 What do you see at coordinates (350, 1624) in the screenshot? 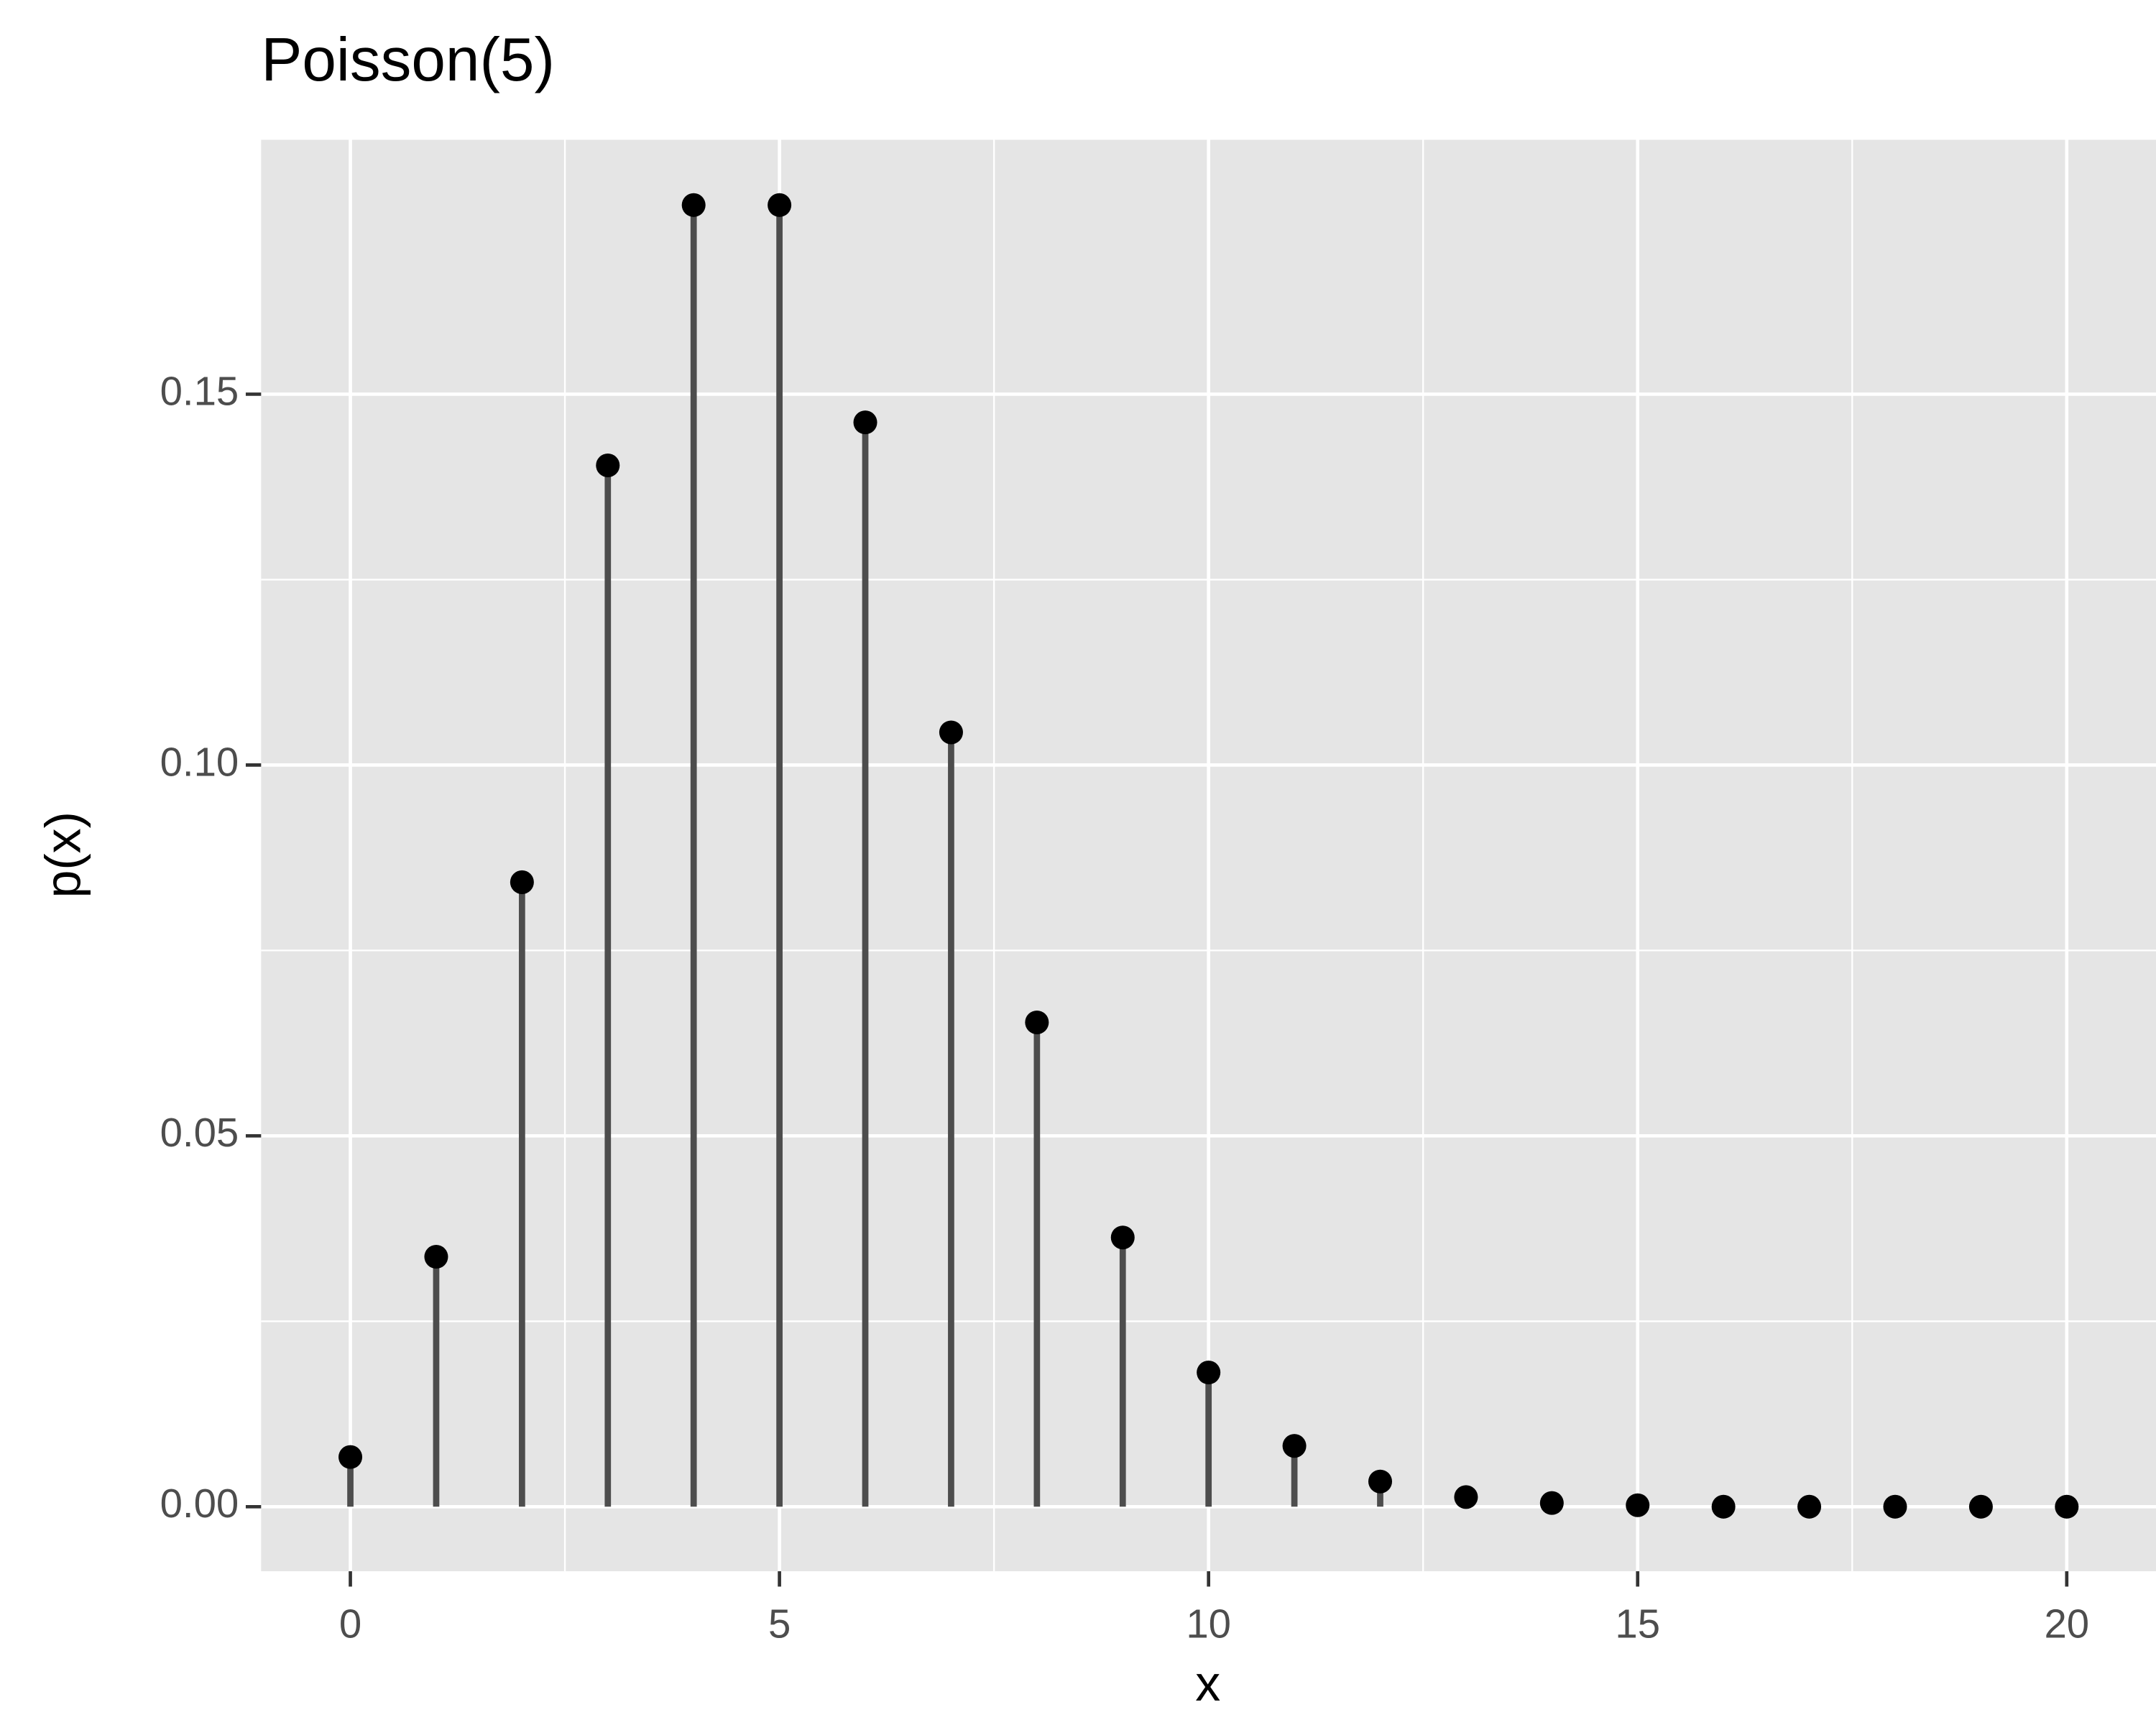
I see `x-tick-label: 0` at bounding box center [350, 1624].